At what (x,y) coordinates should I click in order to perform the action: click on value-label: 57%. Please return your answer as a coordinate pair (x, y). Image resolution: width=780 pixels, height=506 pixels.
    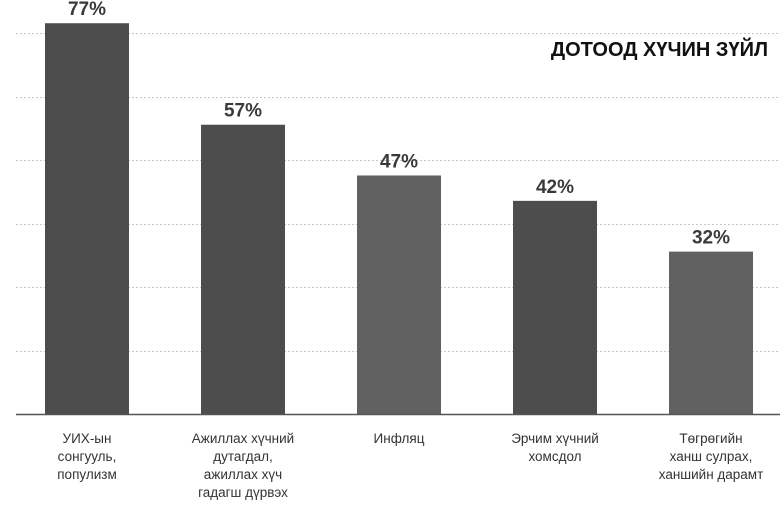
    Looking at the image, I should click on (243, 111).